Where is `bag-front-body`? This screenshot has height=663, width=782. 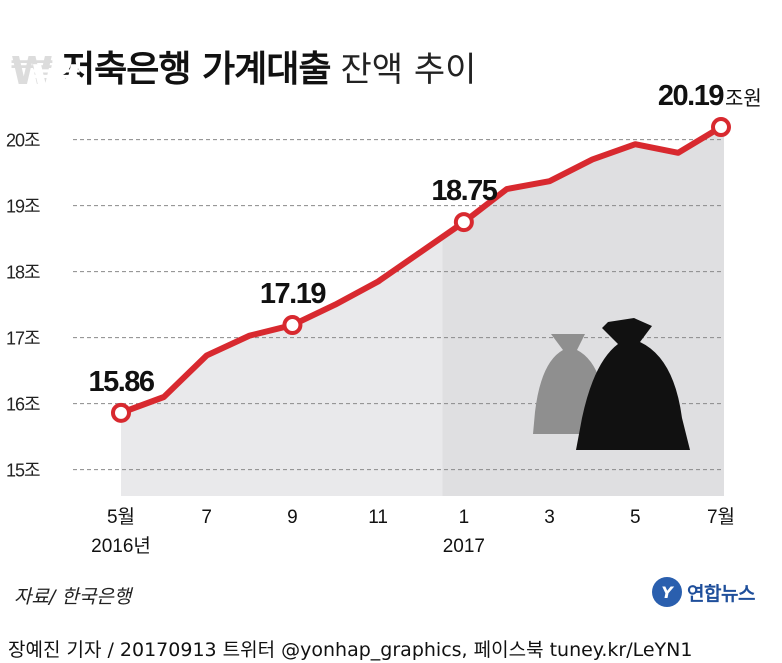 bag-front-body is located at coordinates (633, 384).